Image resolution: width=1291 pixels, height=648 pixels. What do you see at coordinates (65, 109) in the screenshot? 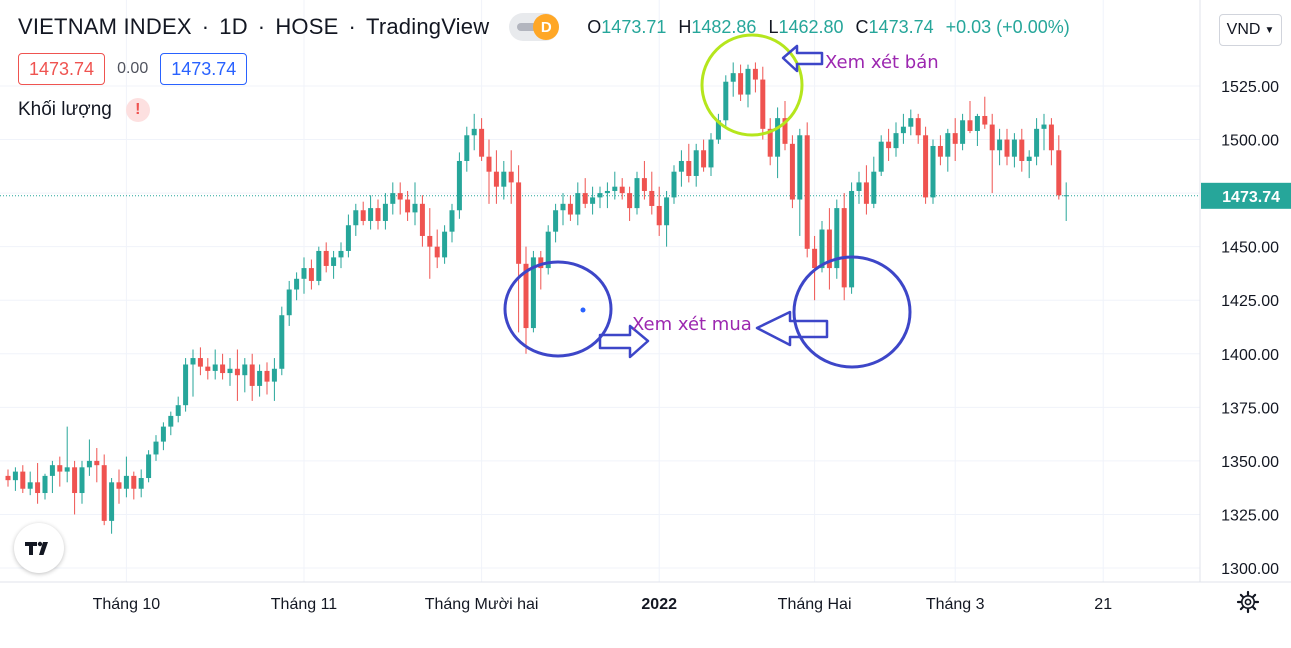
I see `volume-label: Khối lượng` at bounding box center [65, 109].